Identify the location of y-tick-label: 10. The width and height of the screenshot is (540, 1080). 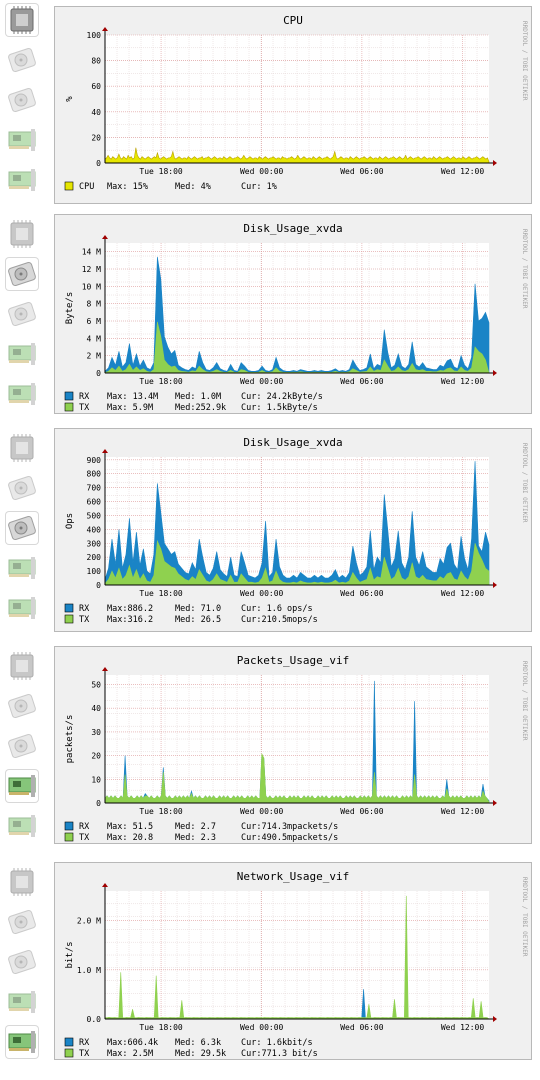
(96, 779).